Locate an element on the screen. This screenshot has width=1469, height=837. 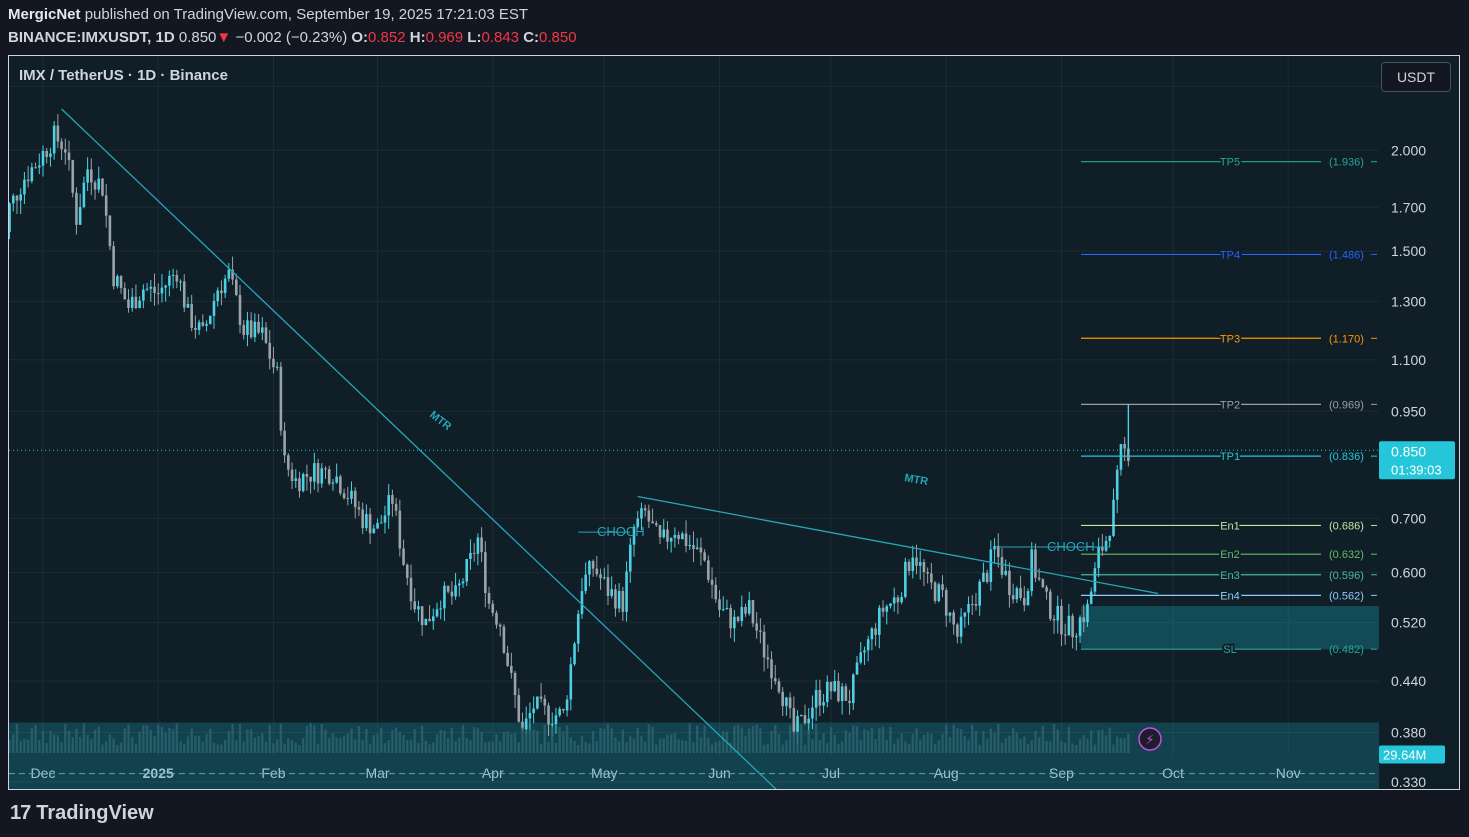
level-value-tp2: (0.969) is located at coordinates (1346, 405).